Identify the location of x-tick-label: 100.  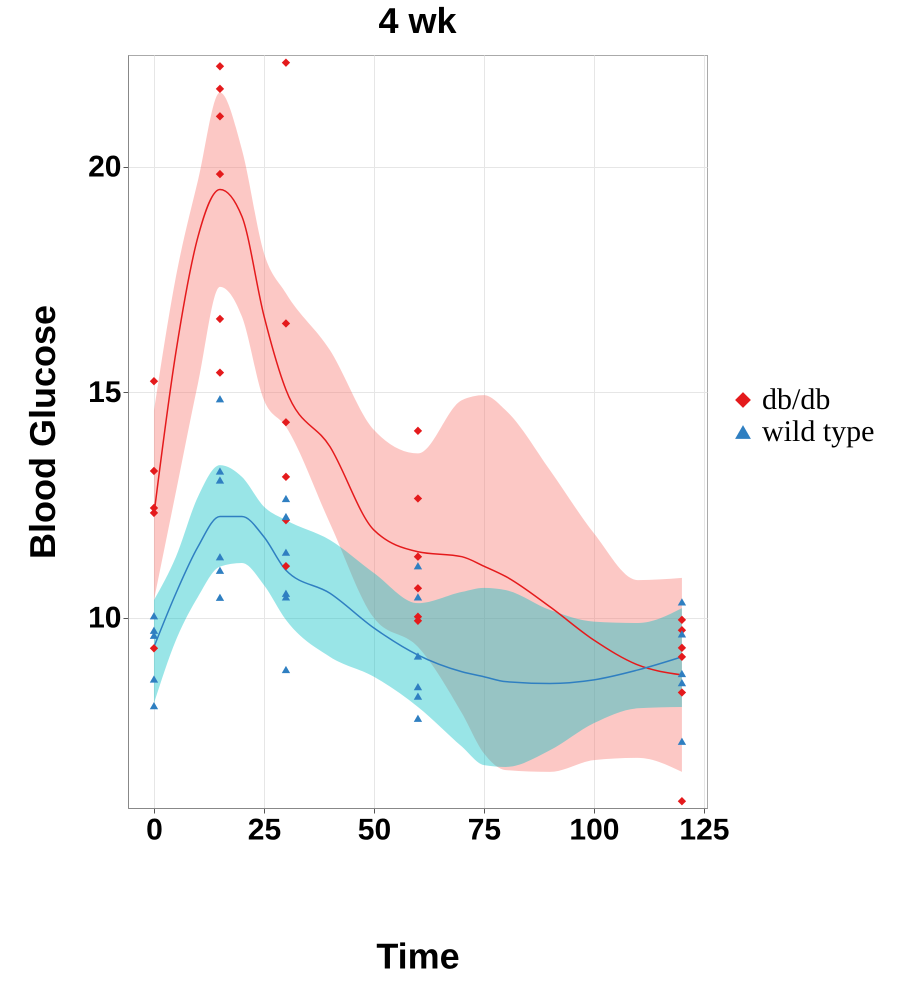
(594, 830).